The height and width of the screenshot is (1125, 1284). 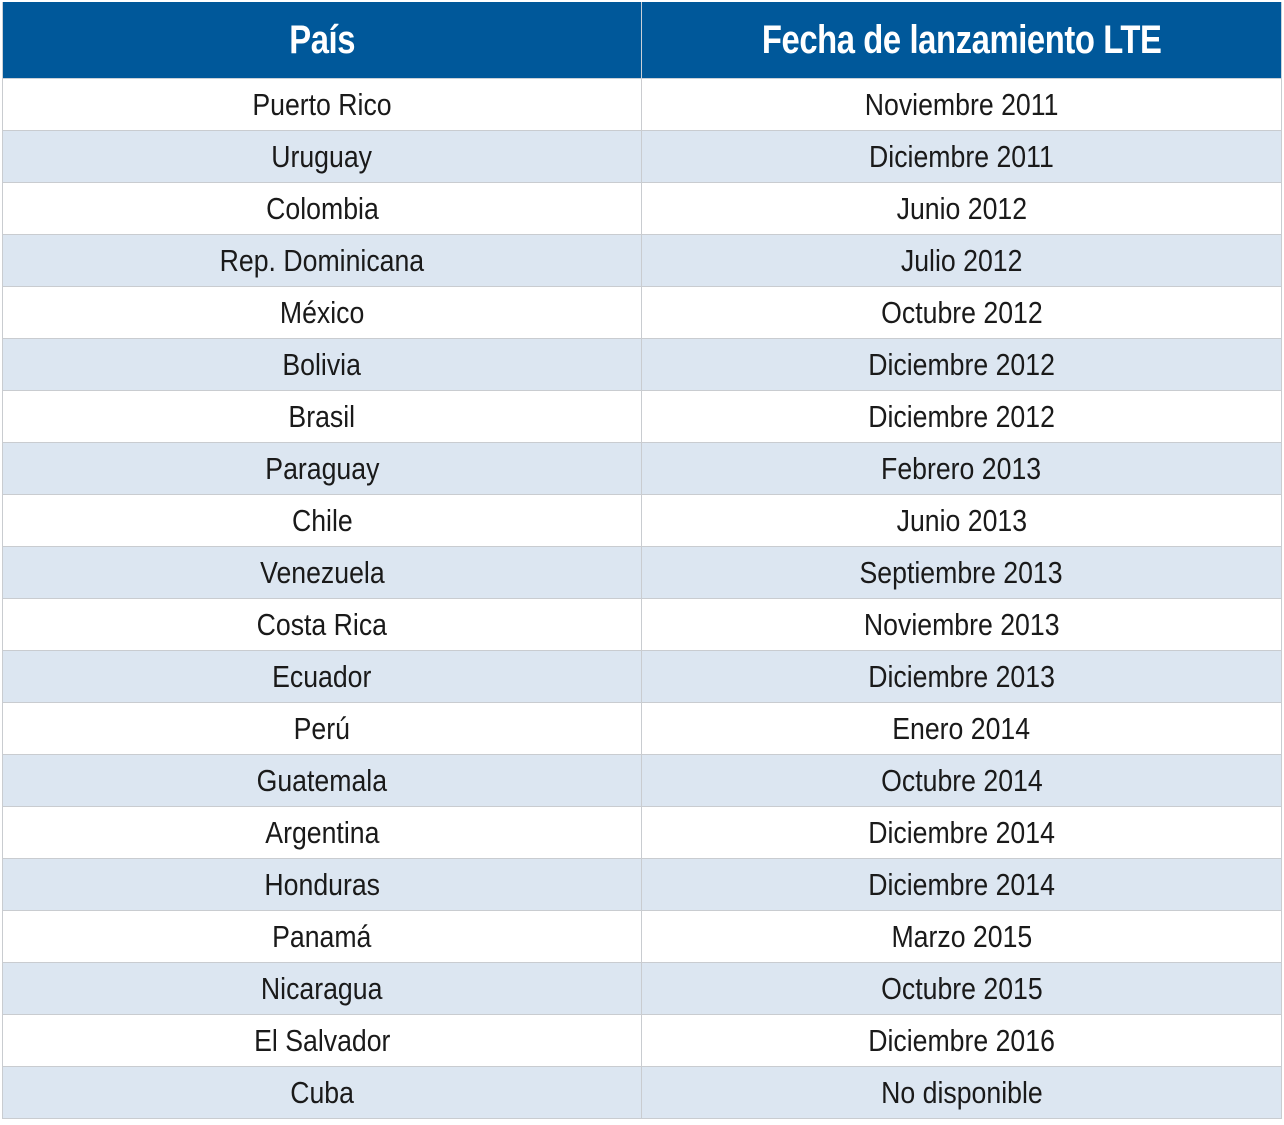 I want to click on table-row: Nicaragua Octubre 2015, so click(x=642, y=988).